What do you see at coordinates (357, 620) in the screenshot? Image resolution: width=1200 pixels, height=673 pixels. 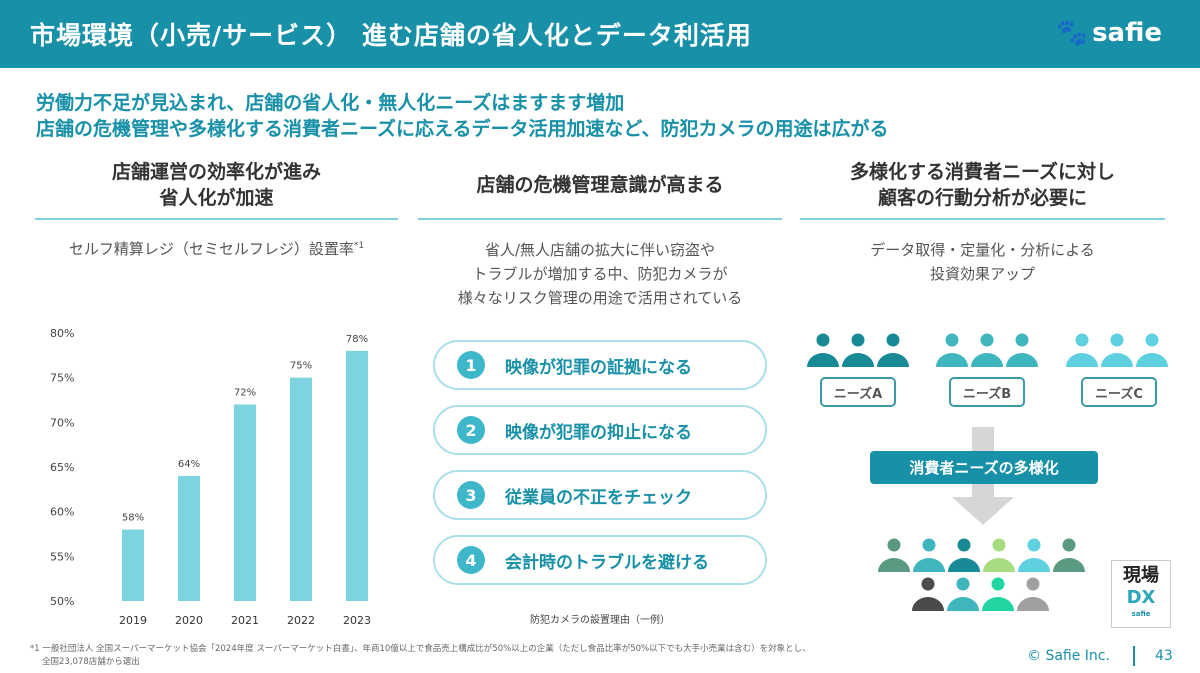 I see `x-tick-label: 2023` at bounding box center [357, 620].